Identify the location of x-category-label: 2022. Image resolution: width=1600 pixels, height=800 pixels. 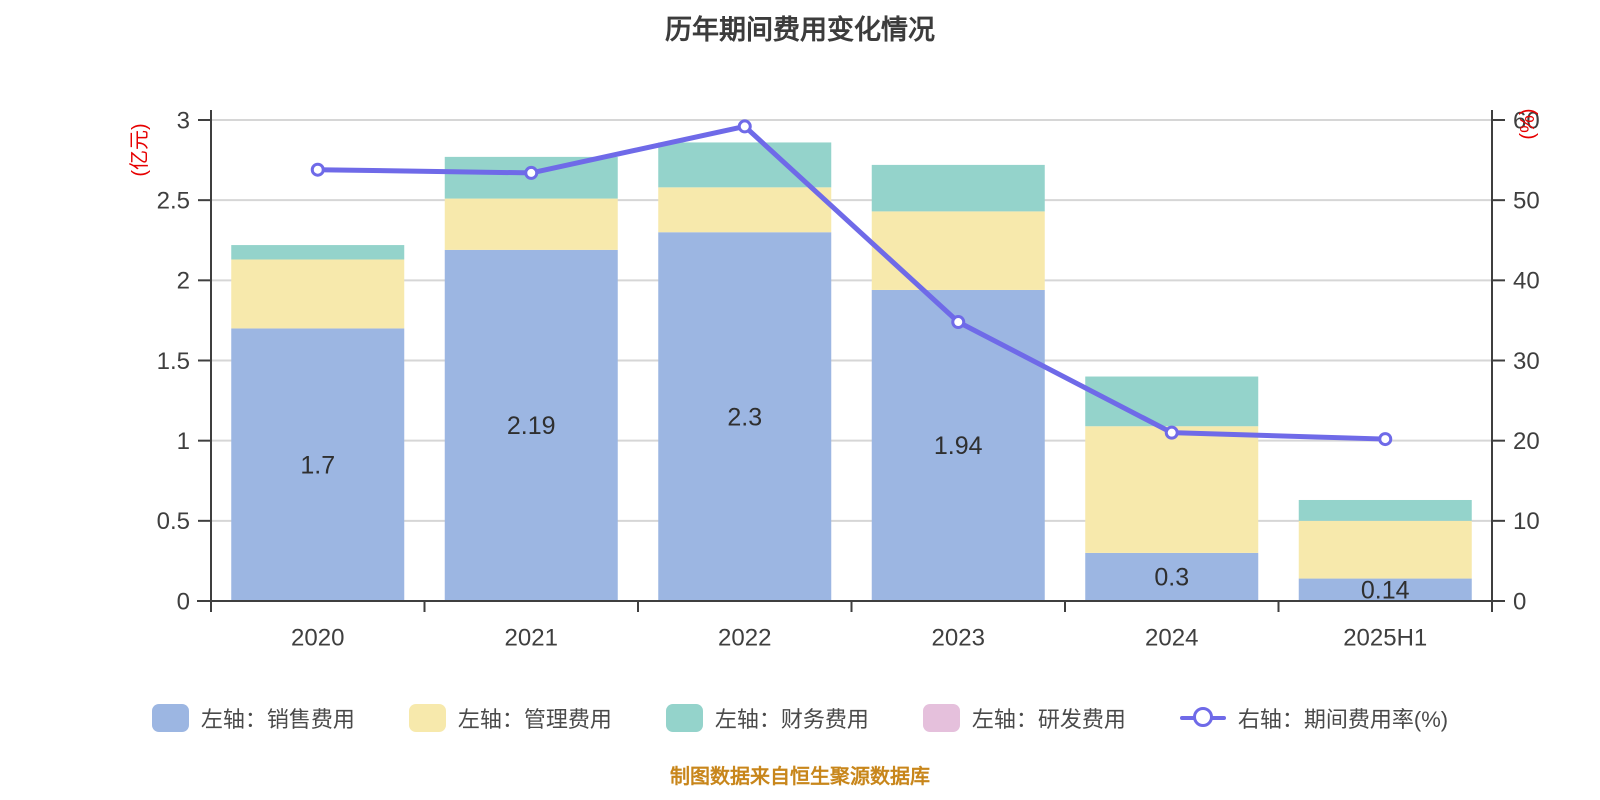
(744, 637).